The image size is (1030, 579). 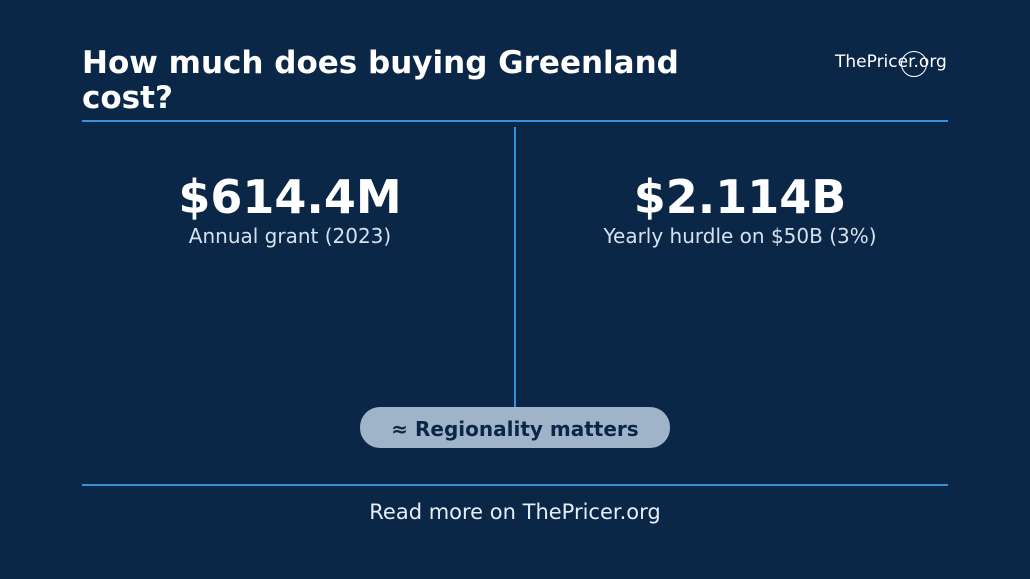 I want to click on stat-label: Yearly hurdle on $50B (3%), so click(x=740, y=236).